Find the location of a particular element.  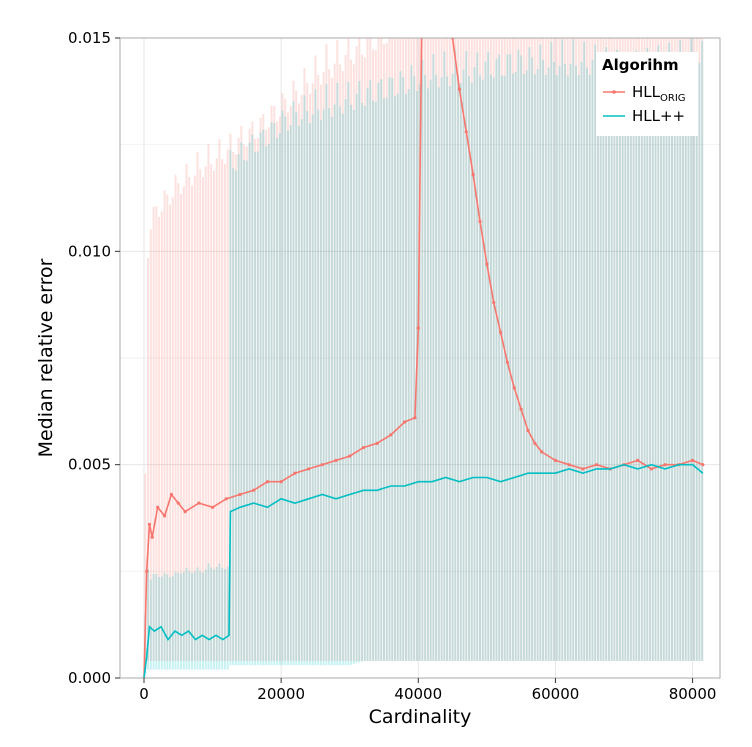

y-tick-label: 0.010 is located at coordinates (89, 251).